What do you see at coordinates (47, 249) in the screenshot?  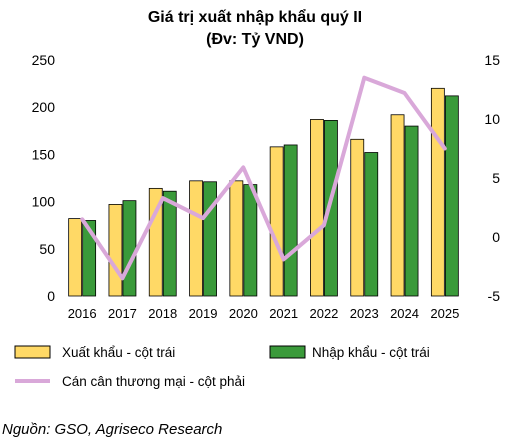 I see `left-y-tick-label: 50` at bounding box center [47, 249].